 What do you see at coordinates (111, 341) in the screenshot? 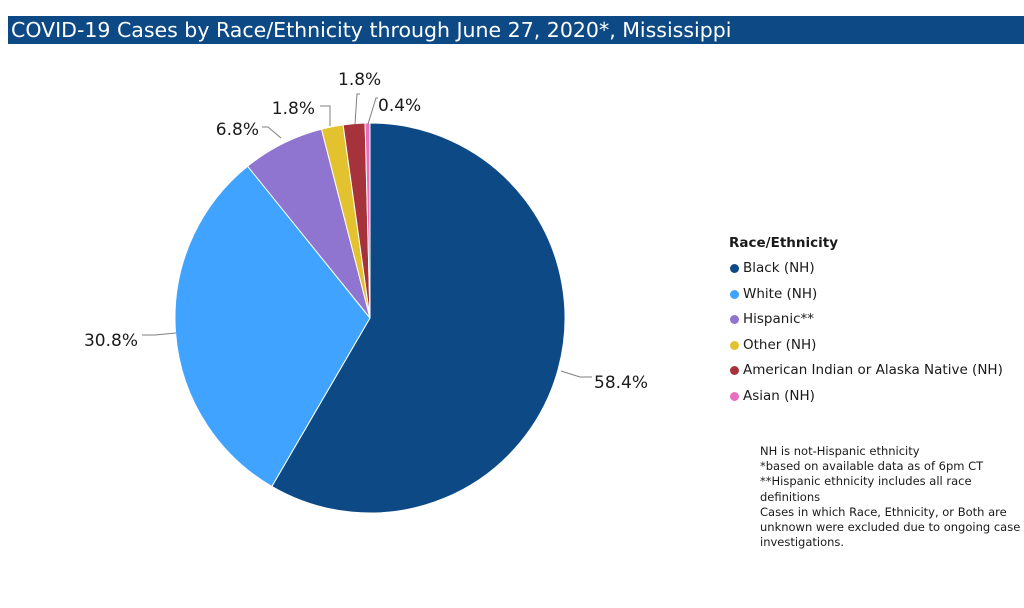
I see `data-label-1: 30.8%` at bounding box center [111, 341].